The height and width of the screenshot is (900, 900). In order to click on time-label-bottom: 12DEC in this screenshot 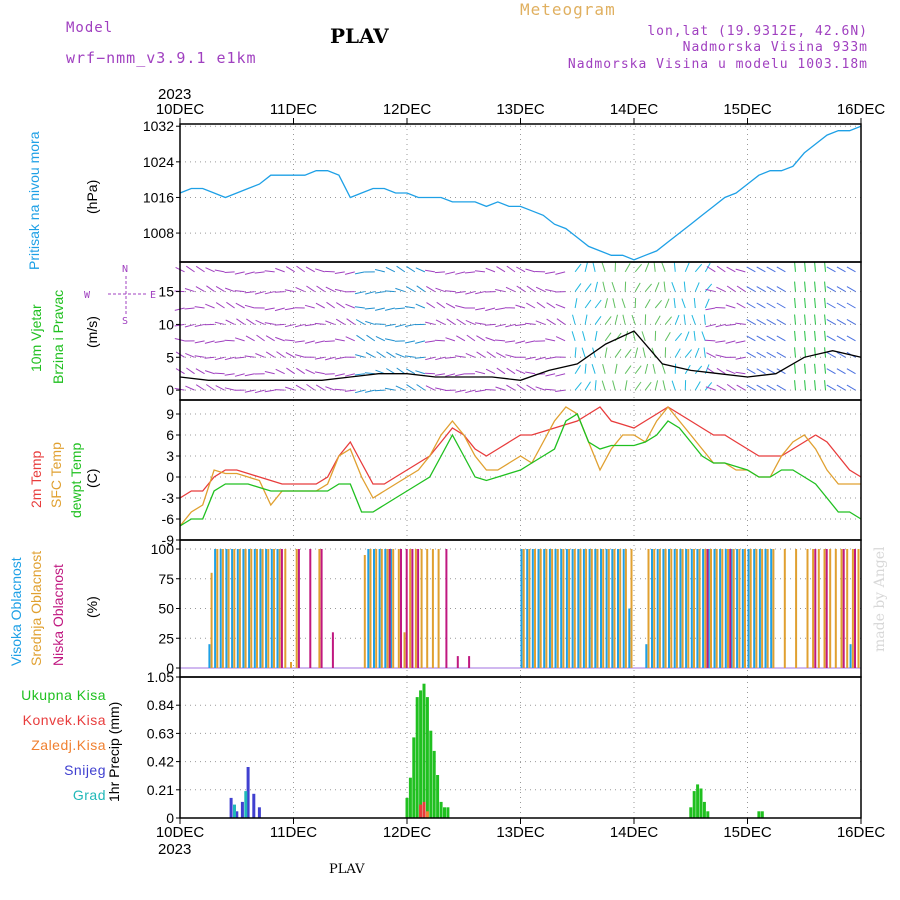, I will do `click(407, 832)`.